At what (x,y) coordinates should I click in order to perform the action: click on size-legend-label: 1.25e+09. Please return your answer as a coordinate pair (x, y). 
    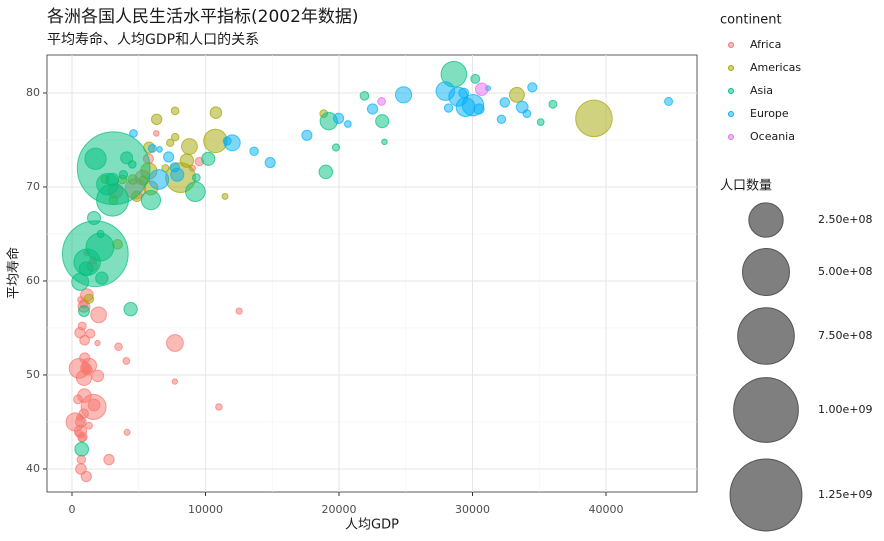
    Looking at the image, I should click on (845, 494).